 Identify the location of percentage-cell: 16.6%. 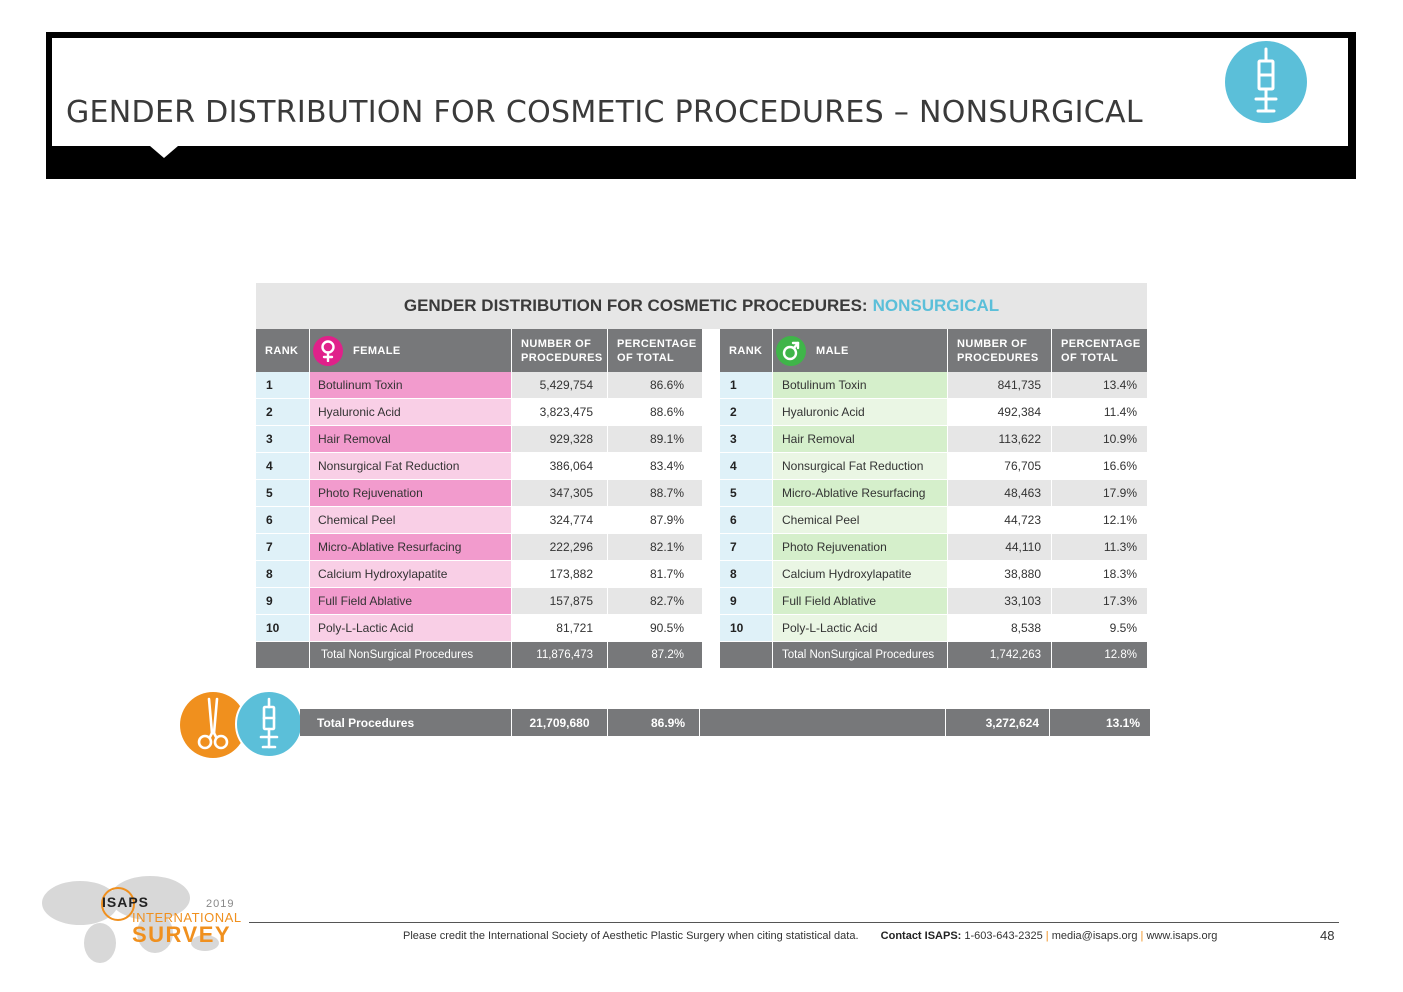
(1099, 466).